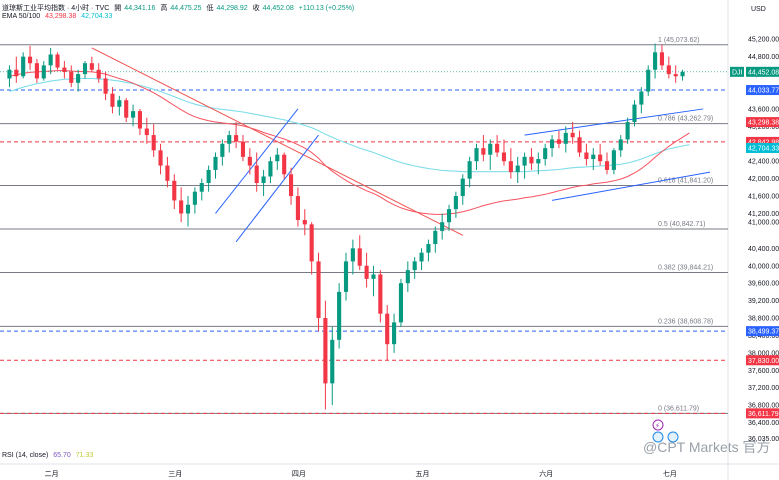 Image resolution: width=779 pixels, height=480 pixels. I want to click on y-tick-label: 41,600.00, so click(763, 197).